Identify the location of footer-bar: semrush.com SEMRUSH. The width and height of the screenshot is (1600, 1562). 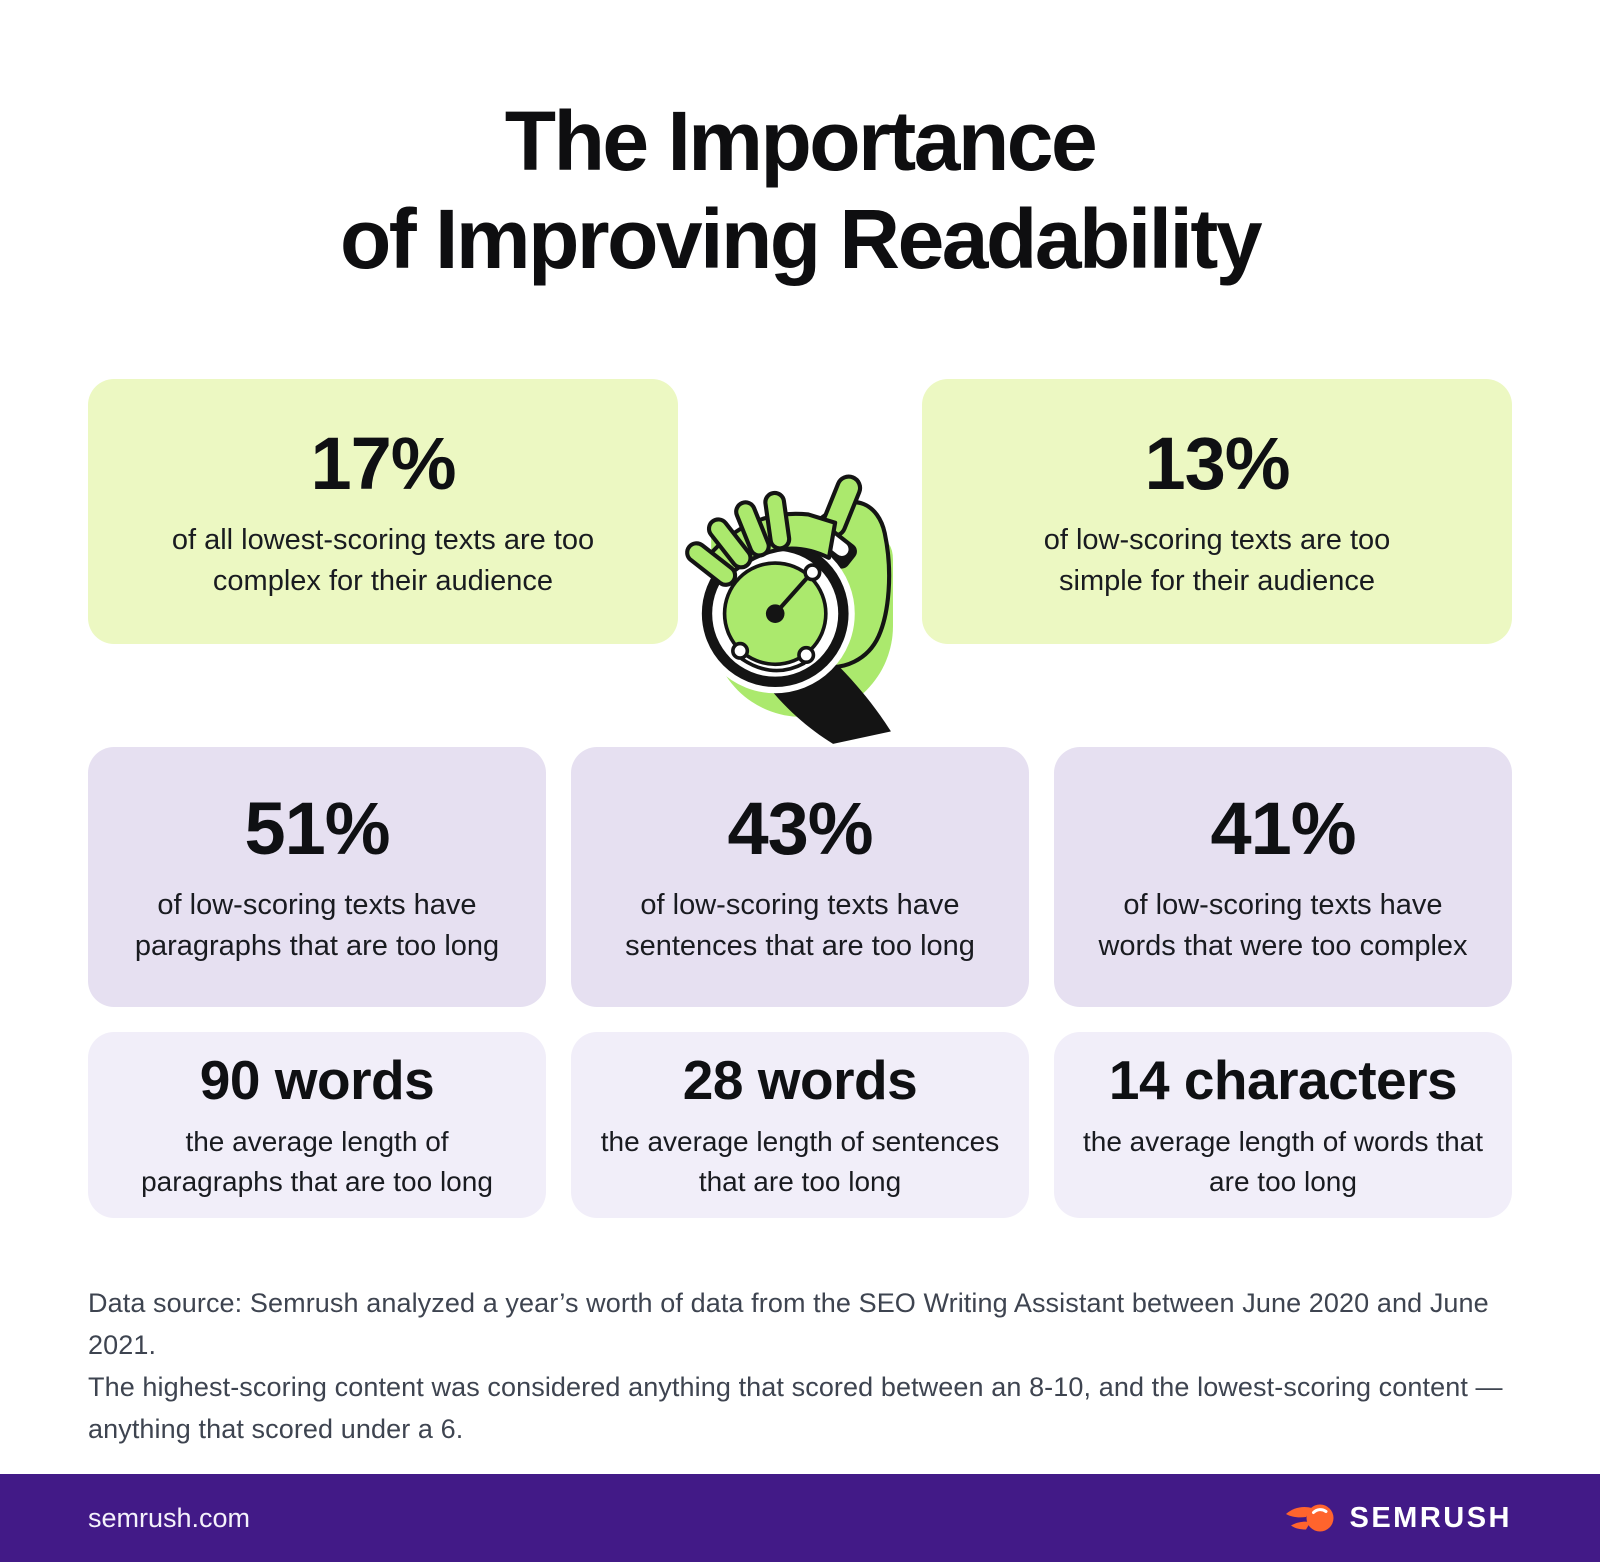
(800, 1518).